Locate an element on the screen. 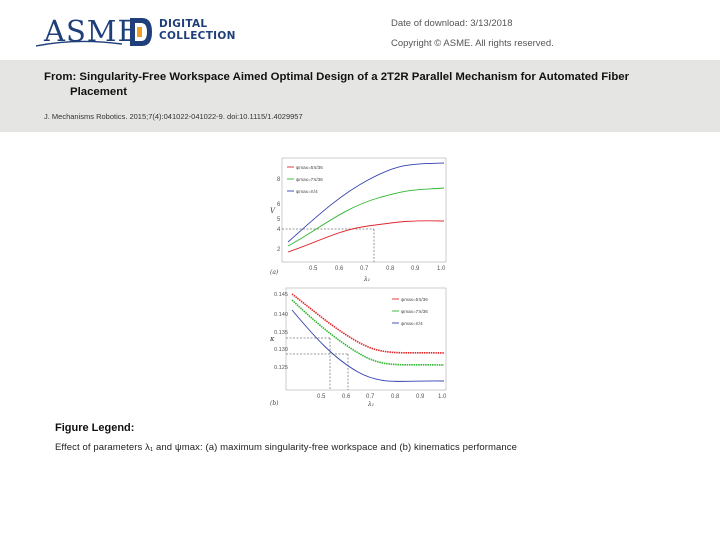 The image size is (720, 540). logo-digital-collection: DIGITAL COLLECTION is located at coordinates (197, 30).